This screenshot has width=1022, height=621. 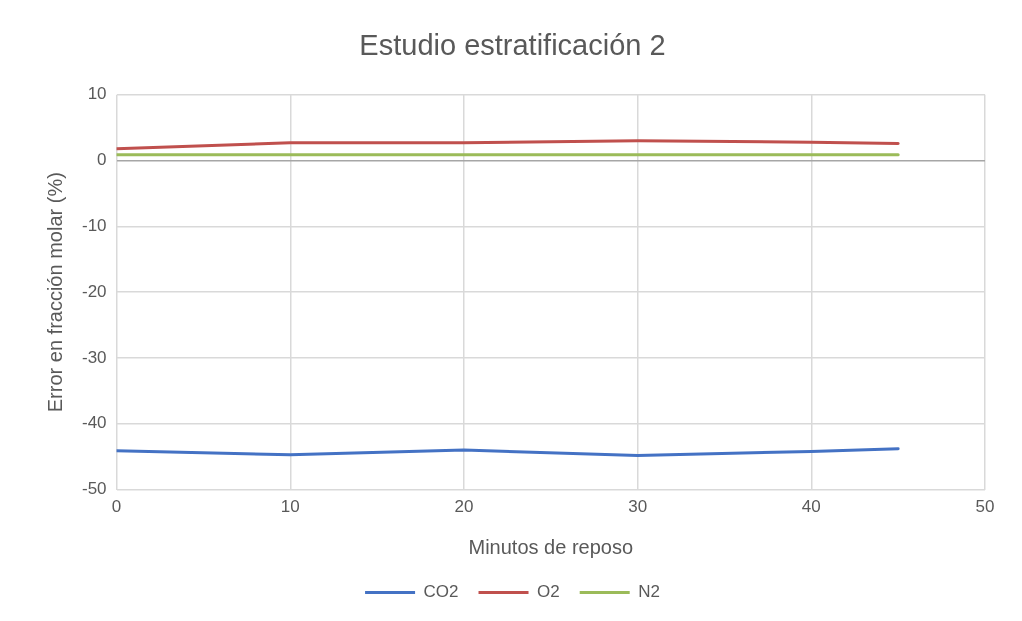 What do you see at coordinates (290, 507) in the screenshot?
I see `x-tick-label: 10` at bounding box center [290, 507].